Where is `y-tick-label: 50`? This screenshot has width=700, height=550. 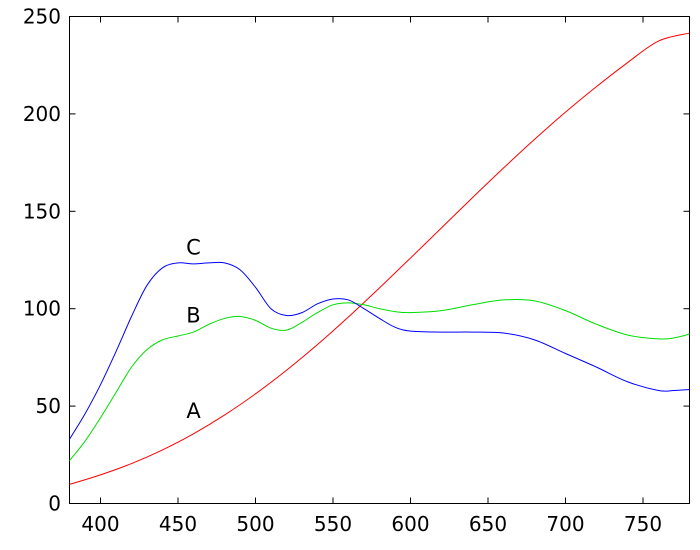
y-tick-label: 50 is located at coordinates (48, 406).